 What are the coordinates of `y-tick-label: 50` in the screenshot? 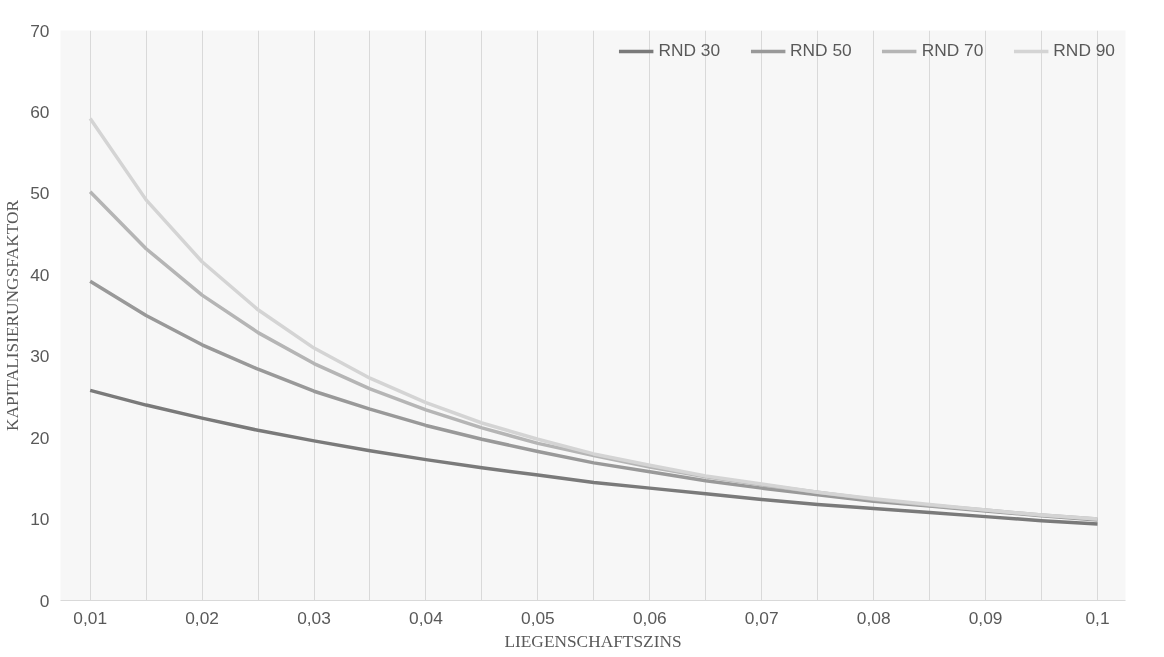 It's located at (40, 193).